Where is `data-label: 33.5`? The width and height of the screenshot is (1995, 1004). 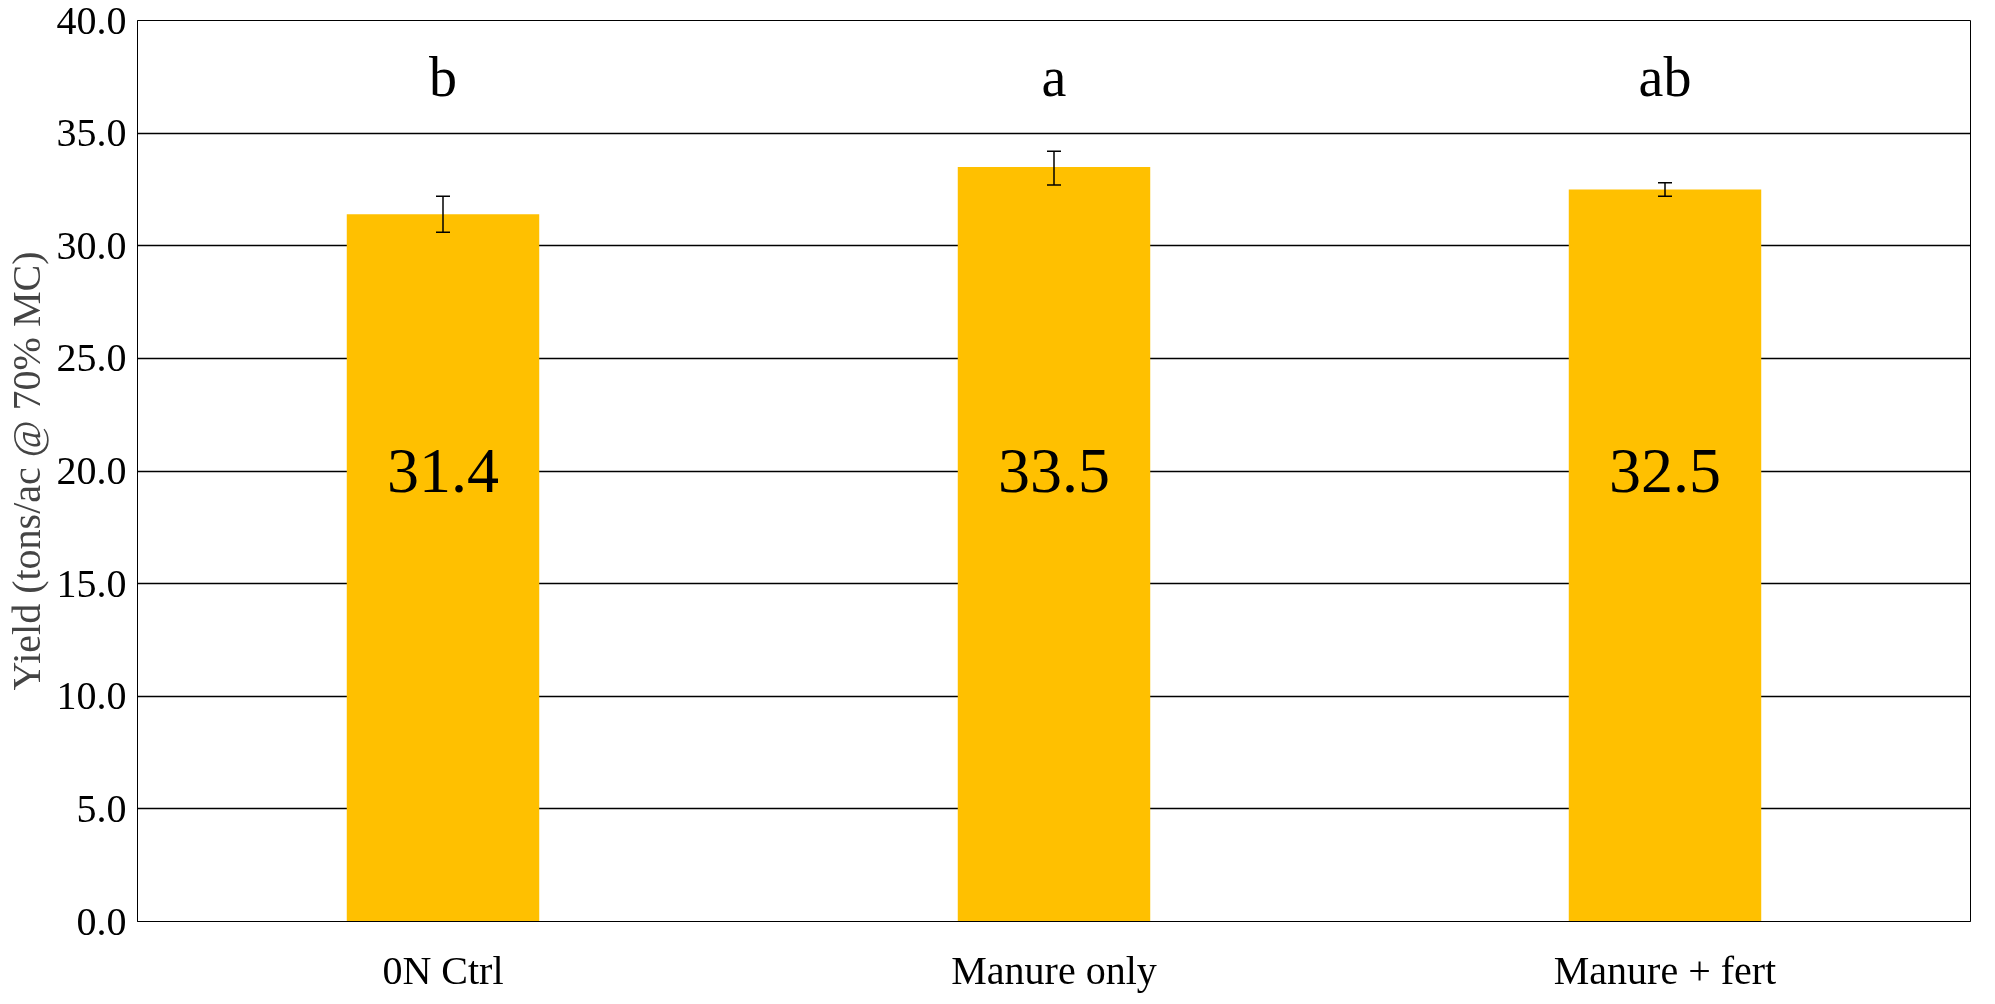 data-label: 33.5 is located at coordinates (1054, 470).